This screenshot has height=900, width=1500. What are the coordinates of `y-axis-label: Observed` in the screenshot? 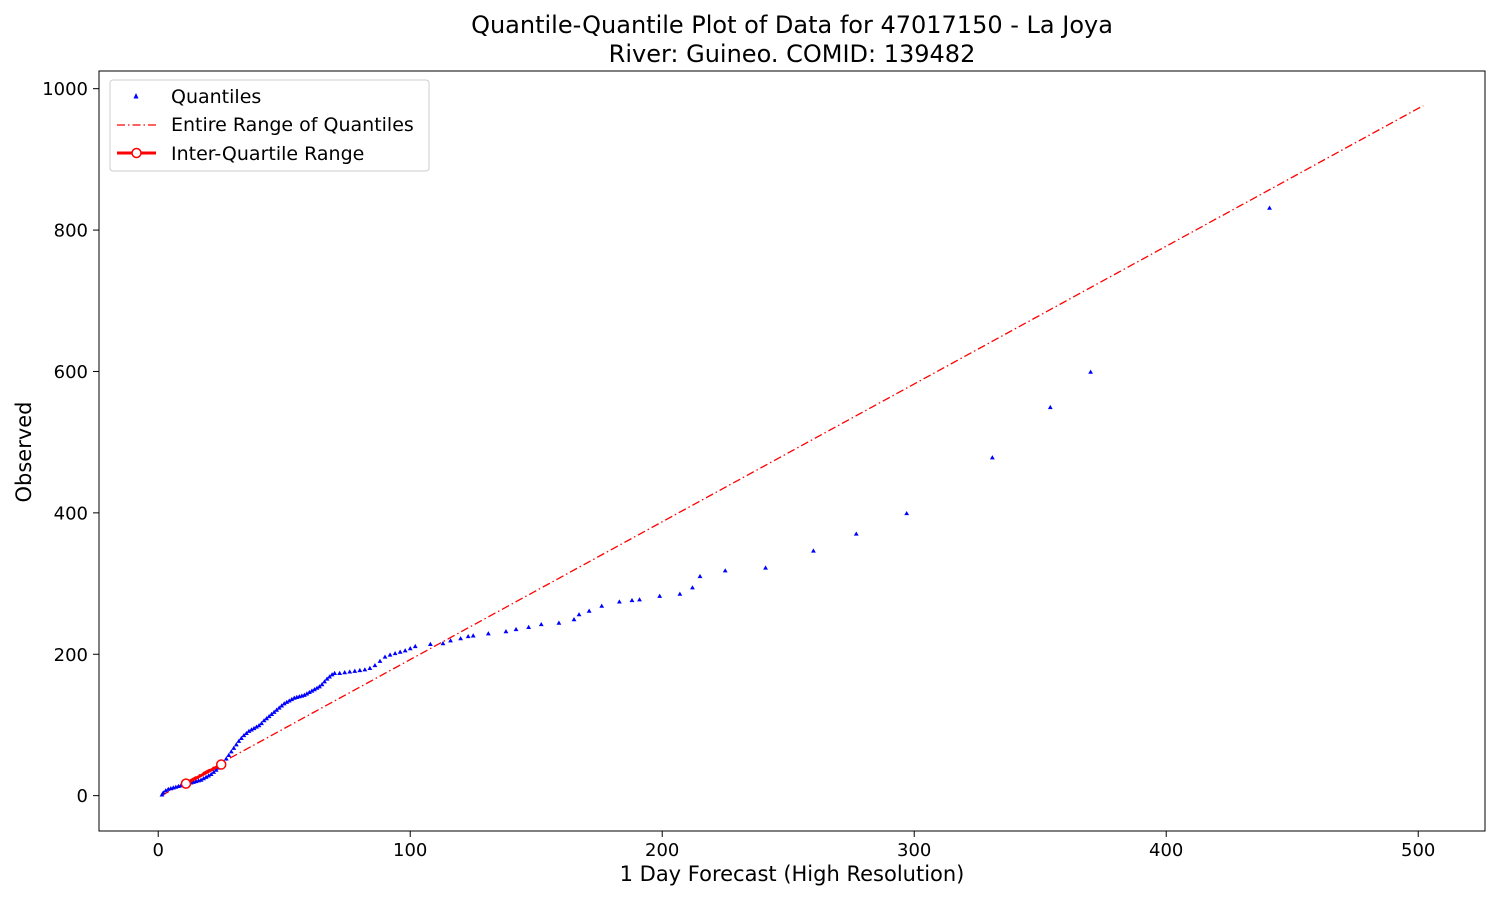 It's located at (24, 451).